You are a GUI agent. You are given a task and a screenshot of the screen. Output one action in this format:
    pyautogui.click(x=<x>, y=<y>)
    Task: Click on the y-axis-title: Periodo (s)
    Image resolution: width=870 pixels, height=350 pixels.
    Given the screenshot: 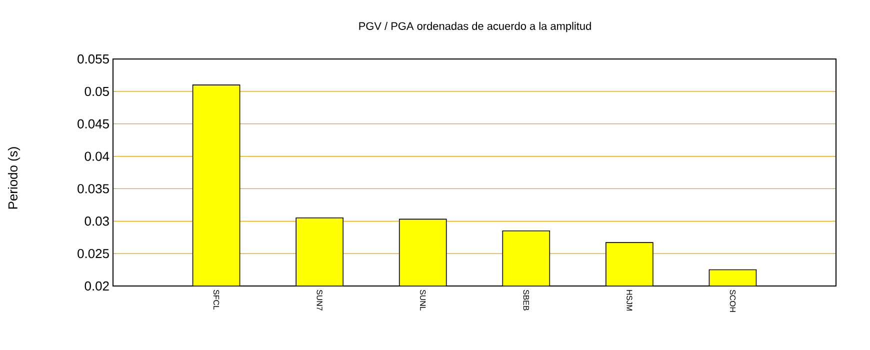 What is the action you would take?
    pyautogui.click(x=14, y=178)
    